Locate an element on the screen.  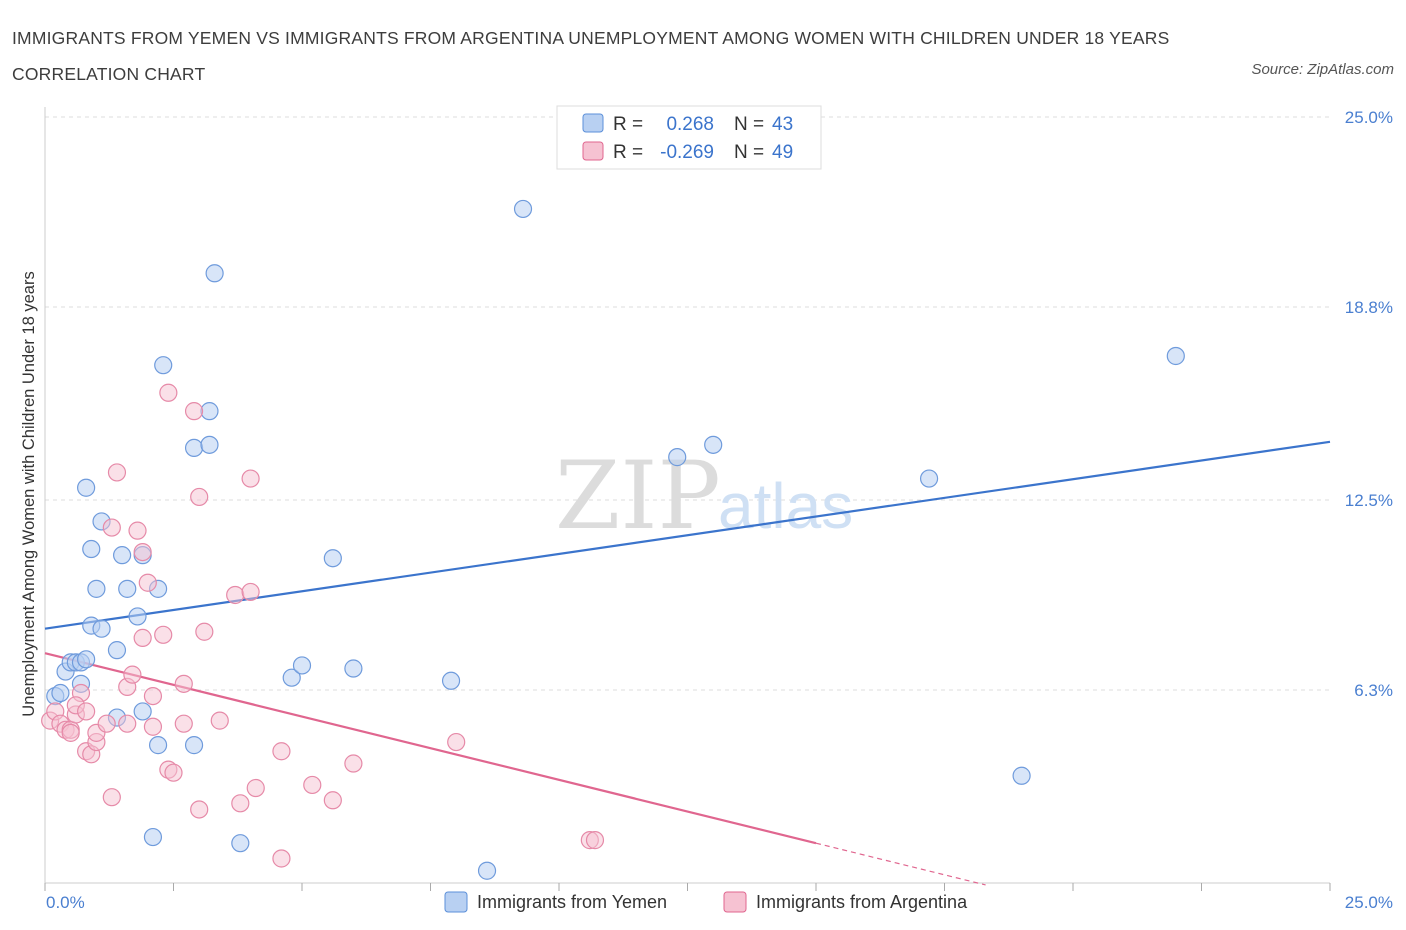
trend-line-argentina is located at coordinates (430, 748).